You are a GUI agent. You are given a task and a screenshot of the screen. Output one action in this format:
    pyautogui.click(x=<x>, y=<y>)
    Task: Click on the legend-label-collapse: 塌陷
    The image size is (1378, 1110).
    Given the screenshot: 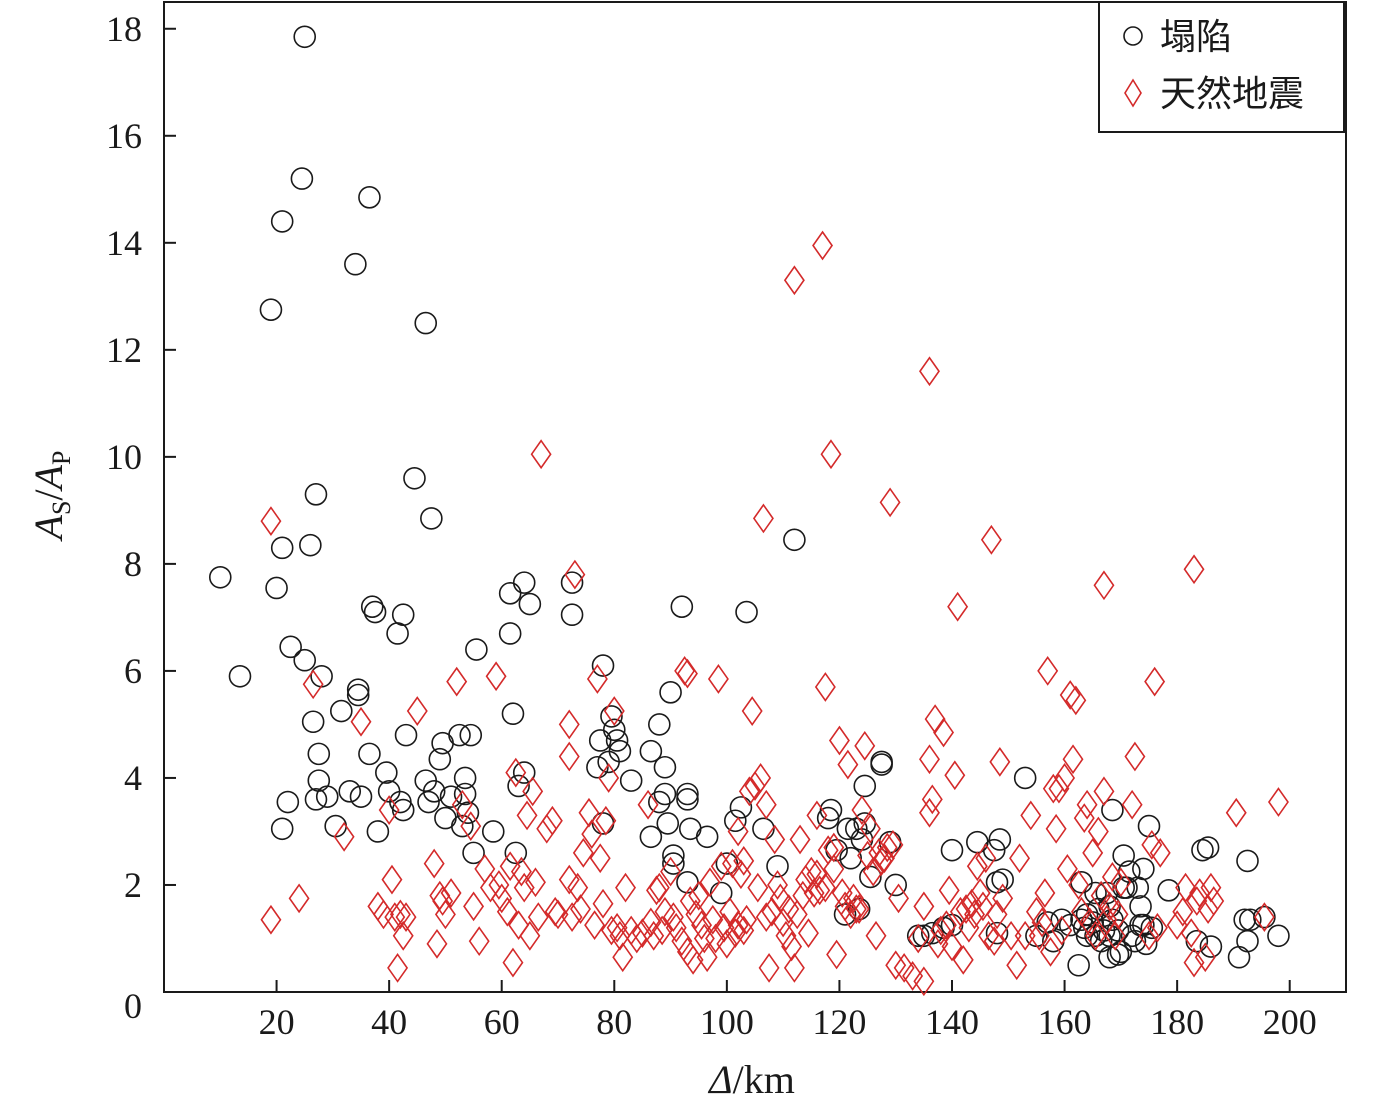 What is the action you would take?
    pyautogui.click(x=1196, y=37)
    